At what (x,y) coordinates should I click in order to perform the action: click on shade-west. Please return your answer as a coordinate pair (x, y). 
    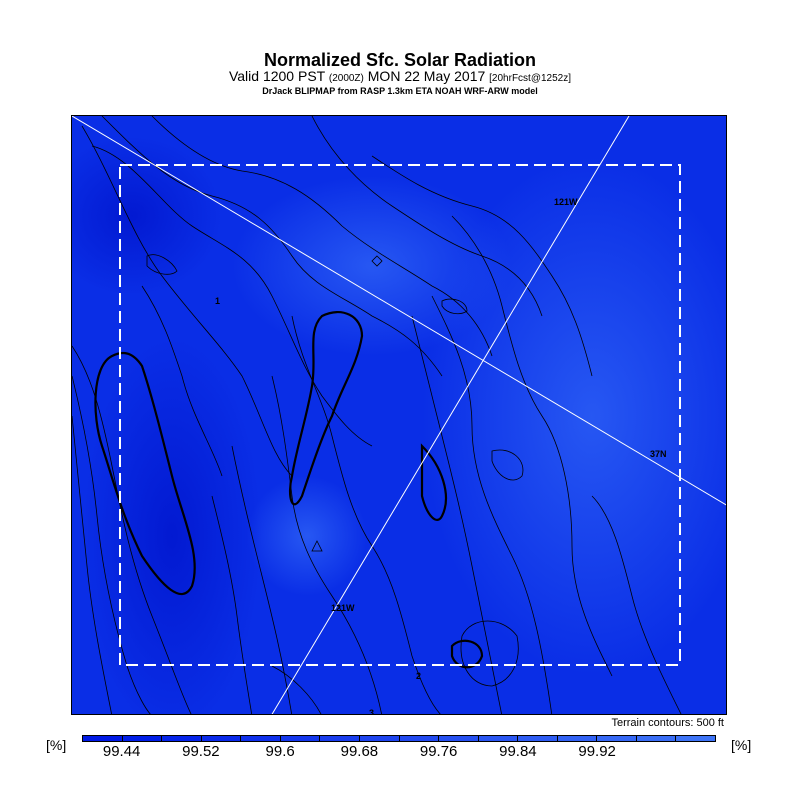
    Looking at the image, I should click on (172, 525).